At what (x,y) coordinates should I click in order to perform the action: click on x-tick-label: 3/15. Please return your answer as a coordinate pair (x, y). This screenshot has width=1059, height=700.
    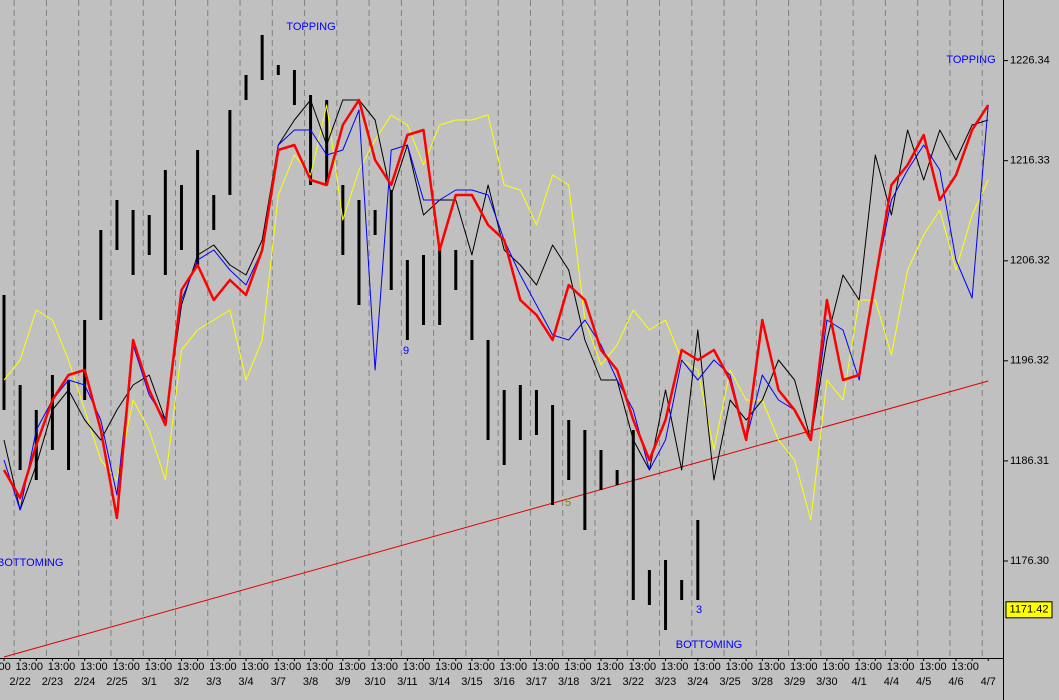
    Looking at the image, I should click on (471, 682).